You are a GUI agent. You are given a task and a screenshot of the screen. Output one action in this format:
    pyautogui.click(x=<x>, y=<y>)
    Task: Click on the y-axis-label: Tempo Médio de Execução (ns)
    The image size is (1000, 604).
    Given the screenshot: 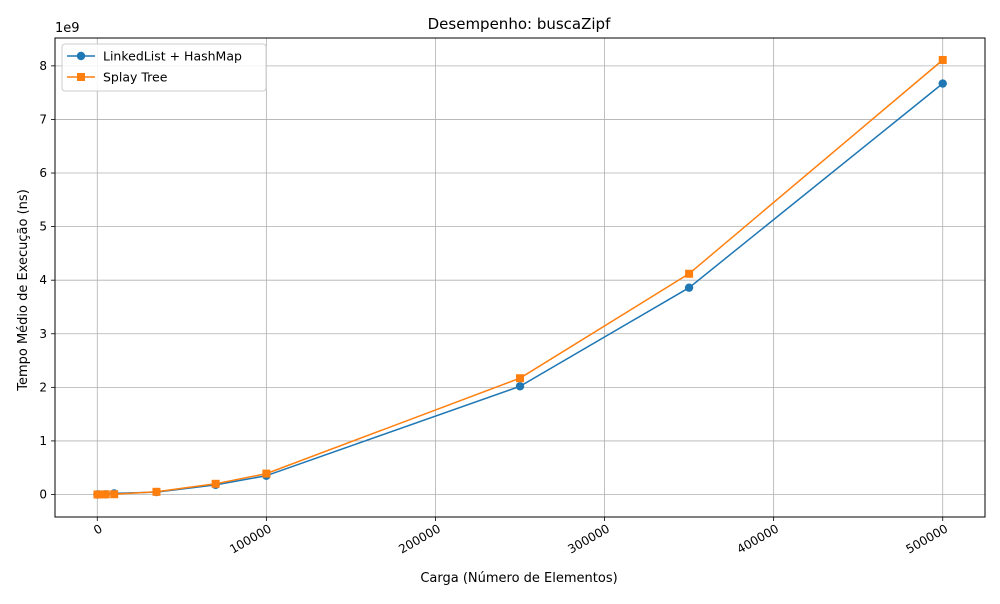 What is the action you would take?
    pyautogui.click(x=23, y=290)
    